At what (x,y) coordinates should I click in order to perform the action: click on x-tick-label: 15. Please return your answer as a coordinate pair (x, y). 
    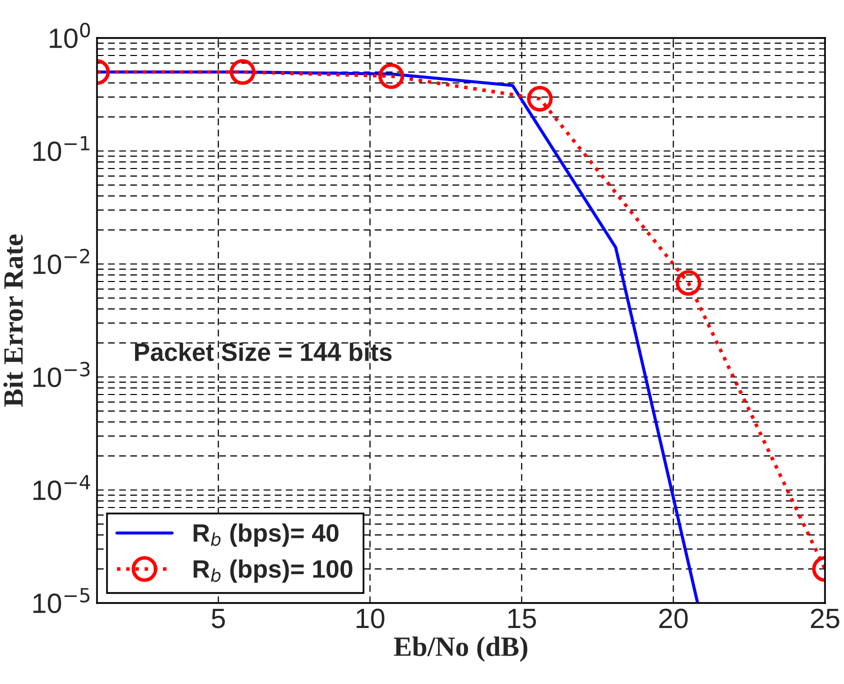
    Looking at the image, I should click on (522, 618).